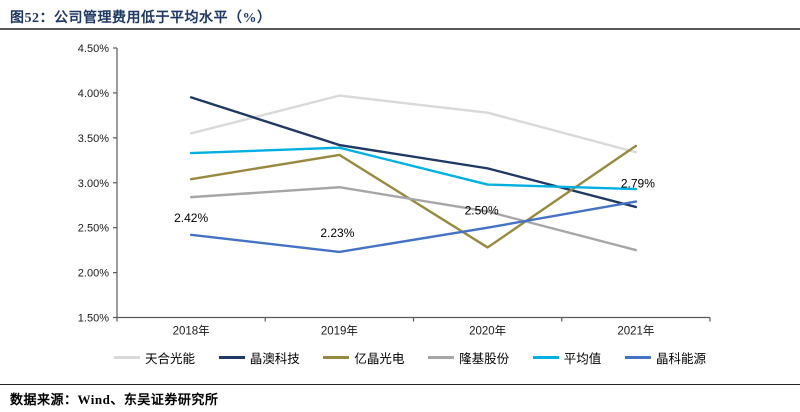  What do you see at coordinates (93, 184) in the screenshot?
I see `y-axis-tick-label: 3.00%` at bounding box center [93, 184].